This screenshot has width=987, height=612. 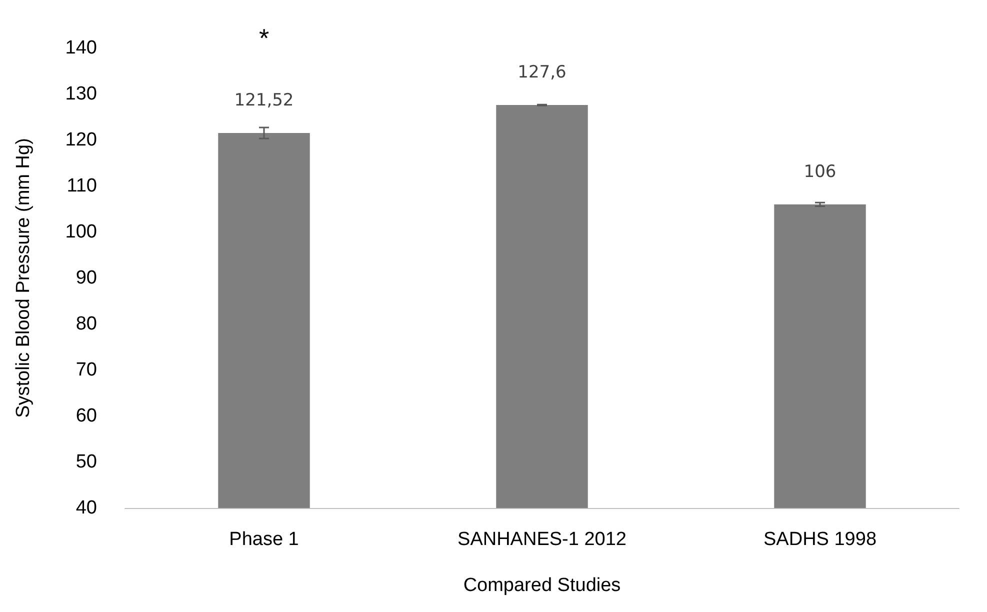 What do you see at coordinates (264, 100) in the screenshot?
I see `data-label: 121,52` at bounding box center [264, 100].